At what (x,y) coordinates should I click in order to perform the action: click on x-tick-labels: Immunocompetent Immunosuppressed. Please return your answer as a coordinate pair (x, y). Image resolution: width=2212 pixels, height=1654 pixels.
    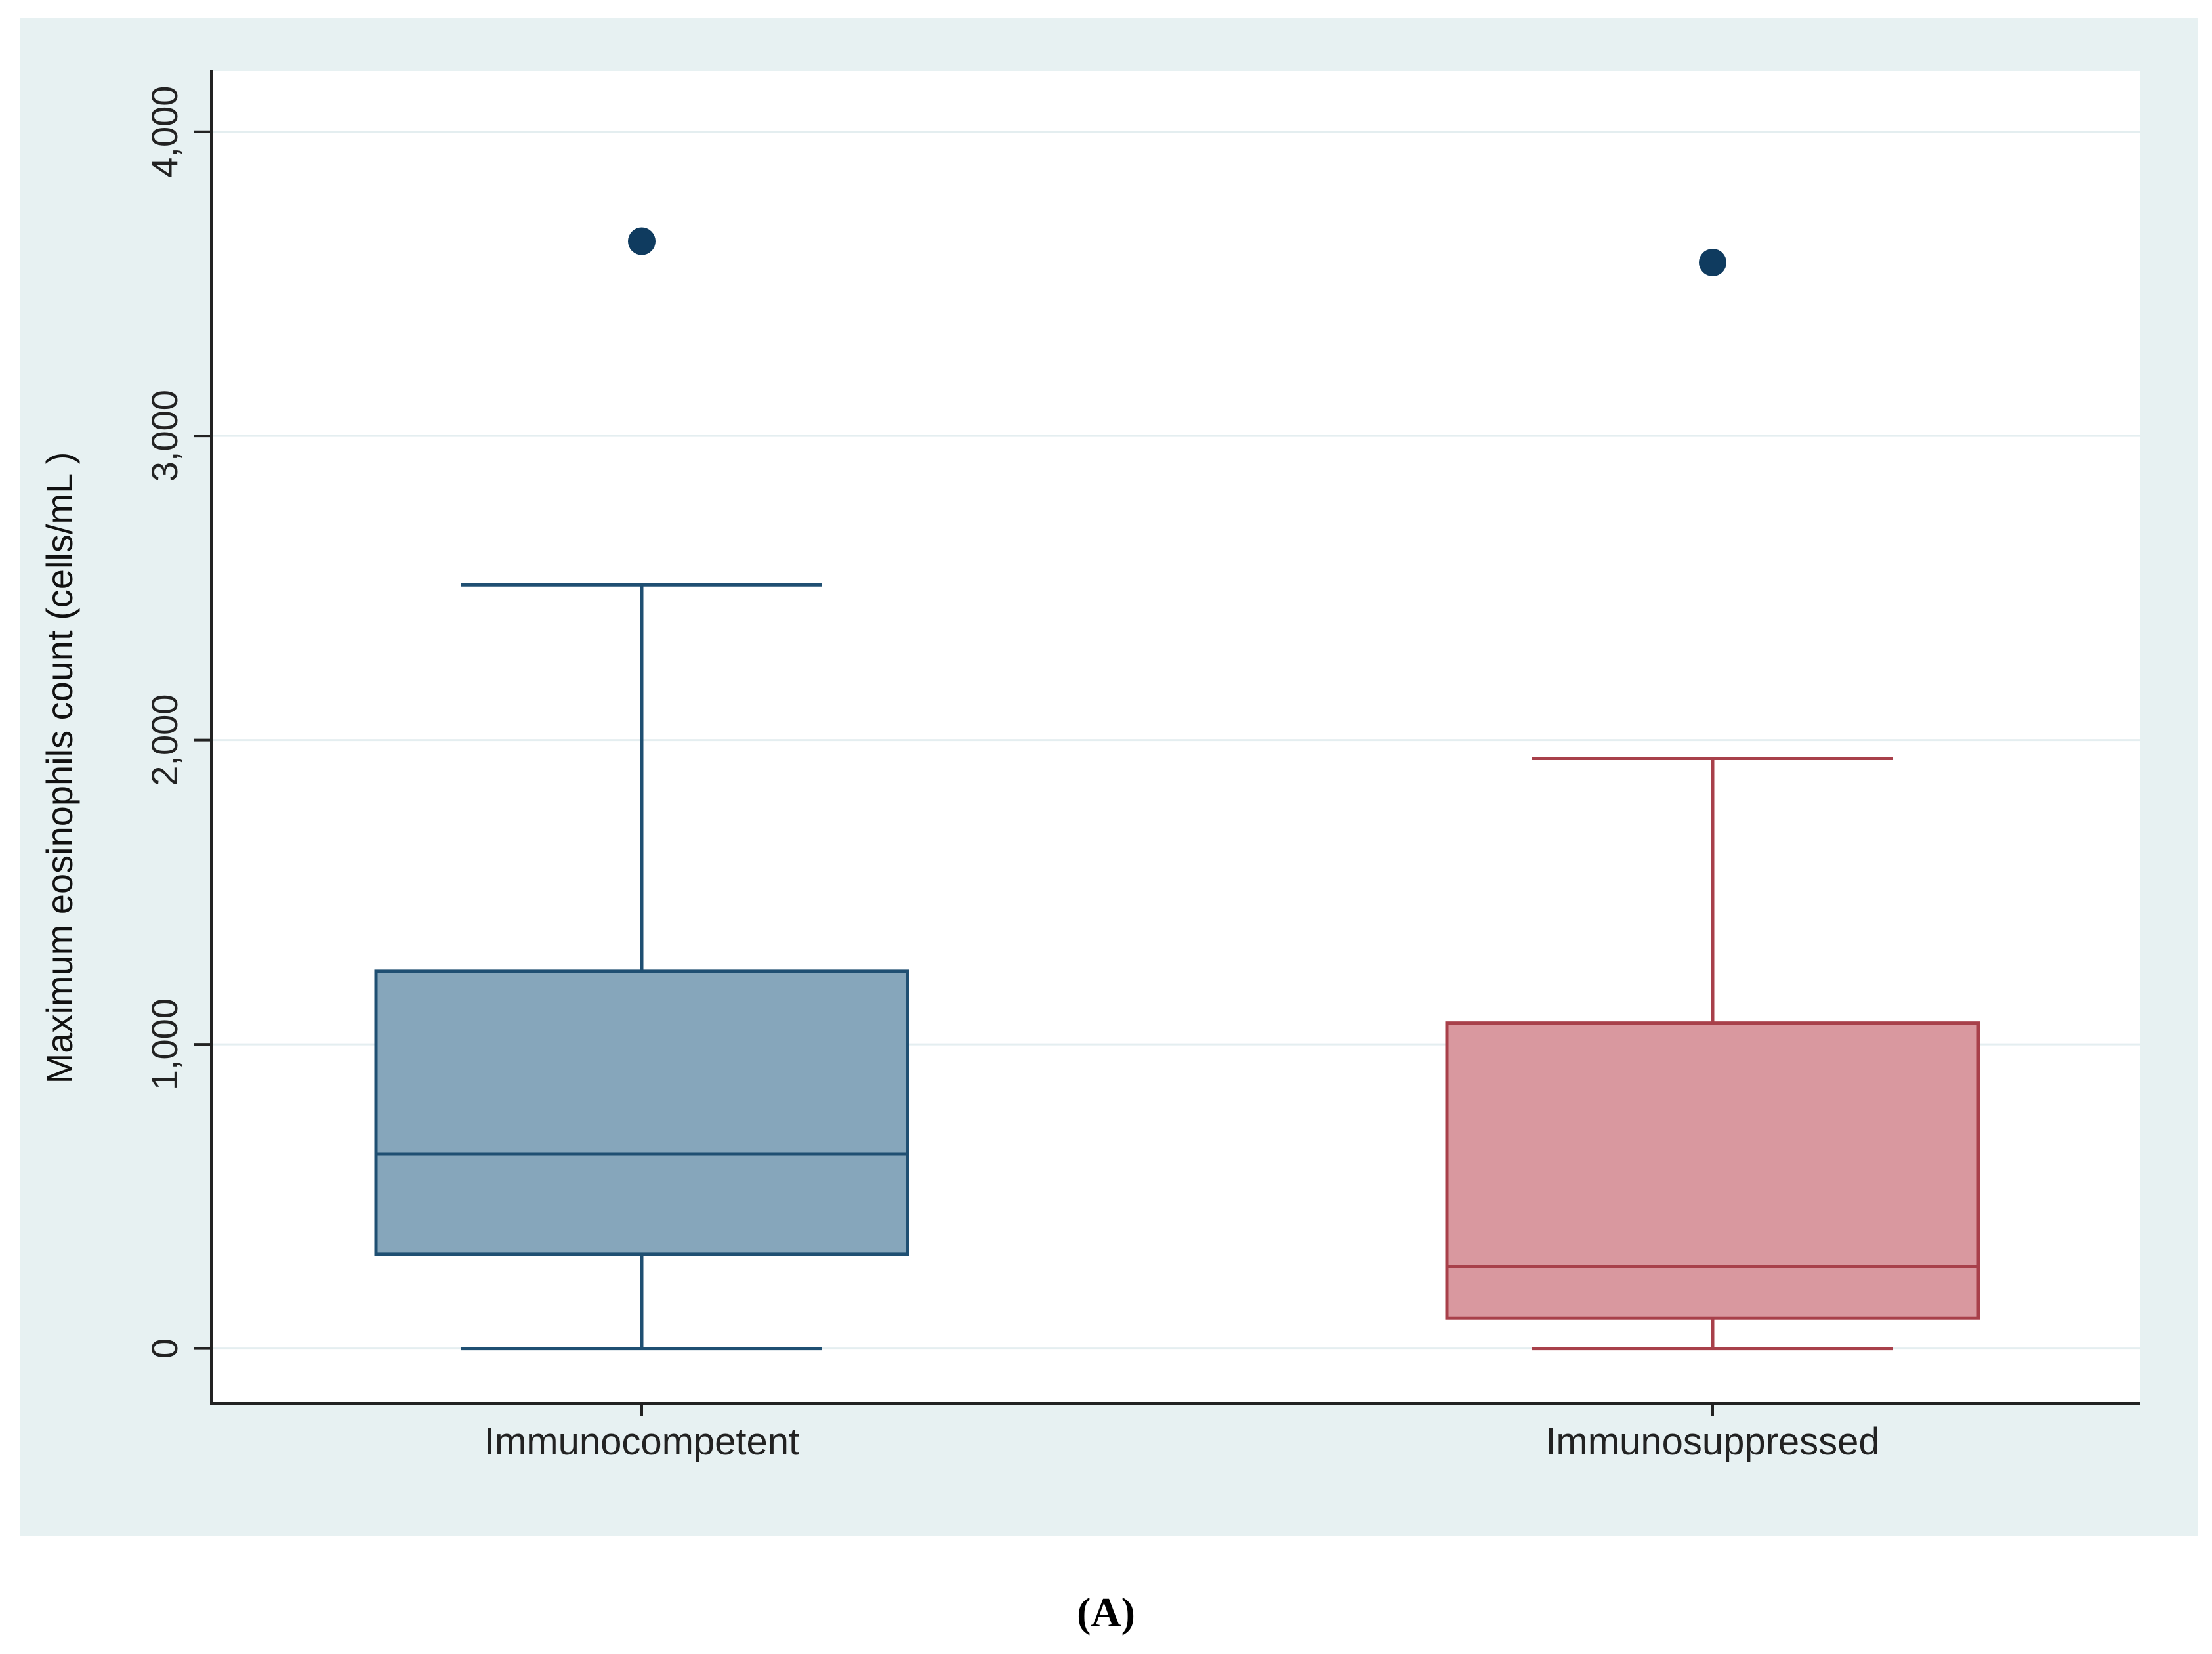
    Looking at the image, I should click on (1182, 1433).